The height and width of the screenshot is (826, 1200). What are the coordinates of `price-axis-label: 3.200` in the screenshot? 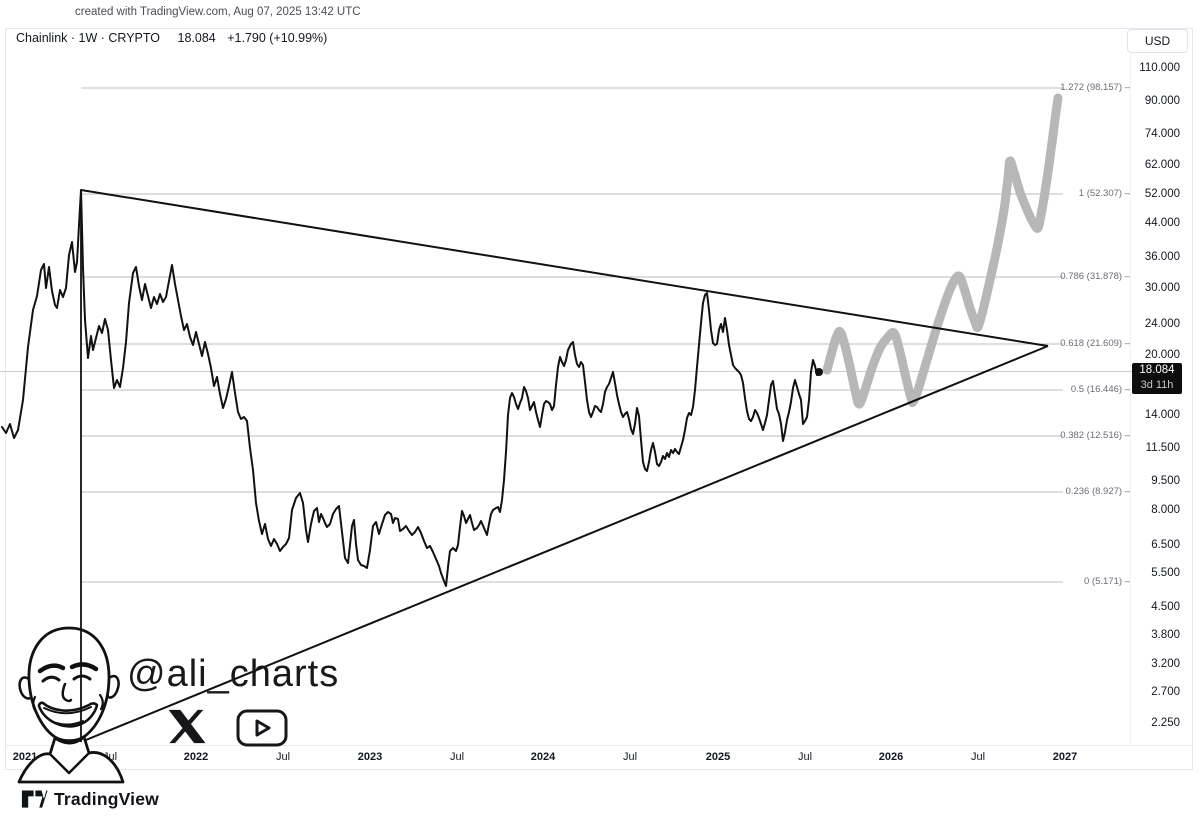 It's located at (1165, 664).